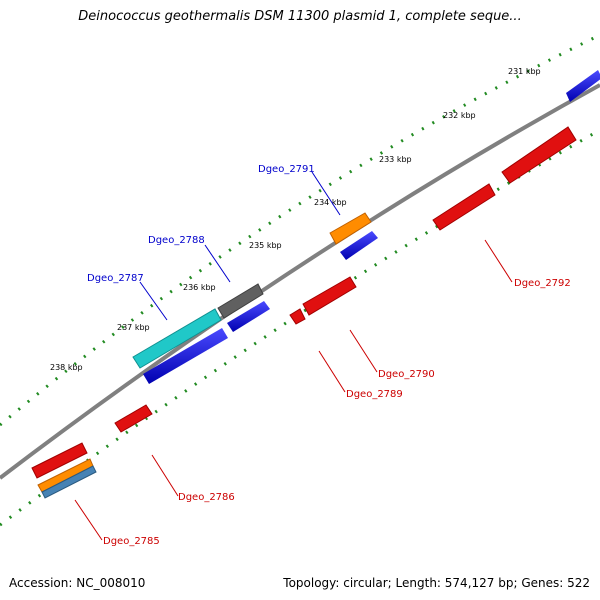 Image resolution: width=600 pixels, height=600 pixels. I want to click on feature-blue-top-right, so click(583, 86).